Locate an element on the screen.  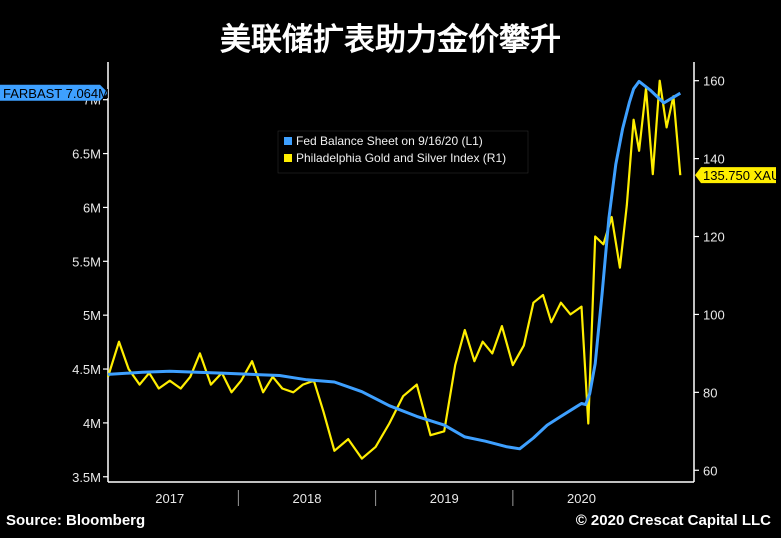
right-tick-label: 100 is located at coordinates (714, 314).